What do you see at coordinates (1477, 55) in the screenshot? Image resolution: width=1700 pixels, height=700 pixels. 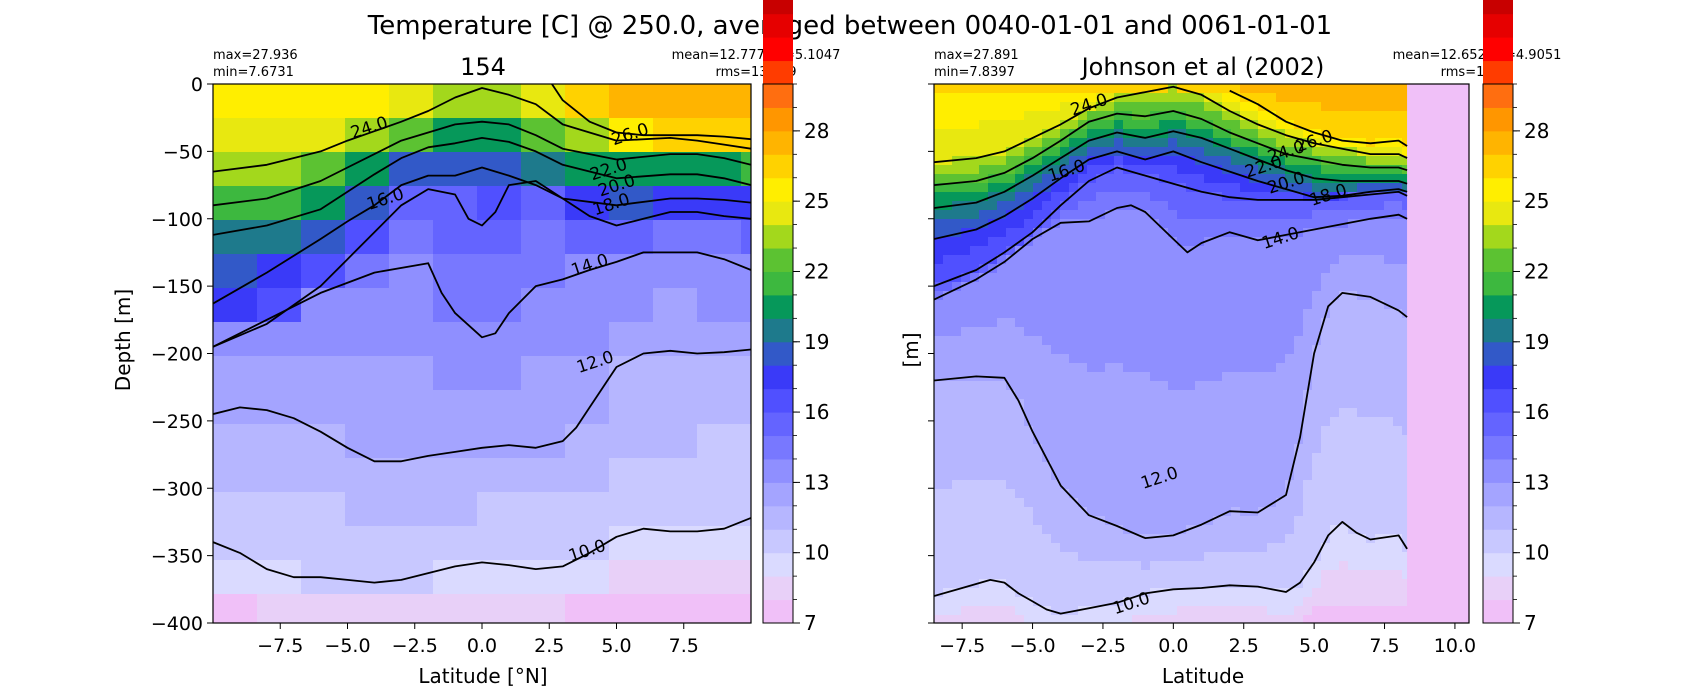 I see `panel-2-stat-mean-sd: mean=12.652 sd=4.9051` at bounding box center [1477, 55].